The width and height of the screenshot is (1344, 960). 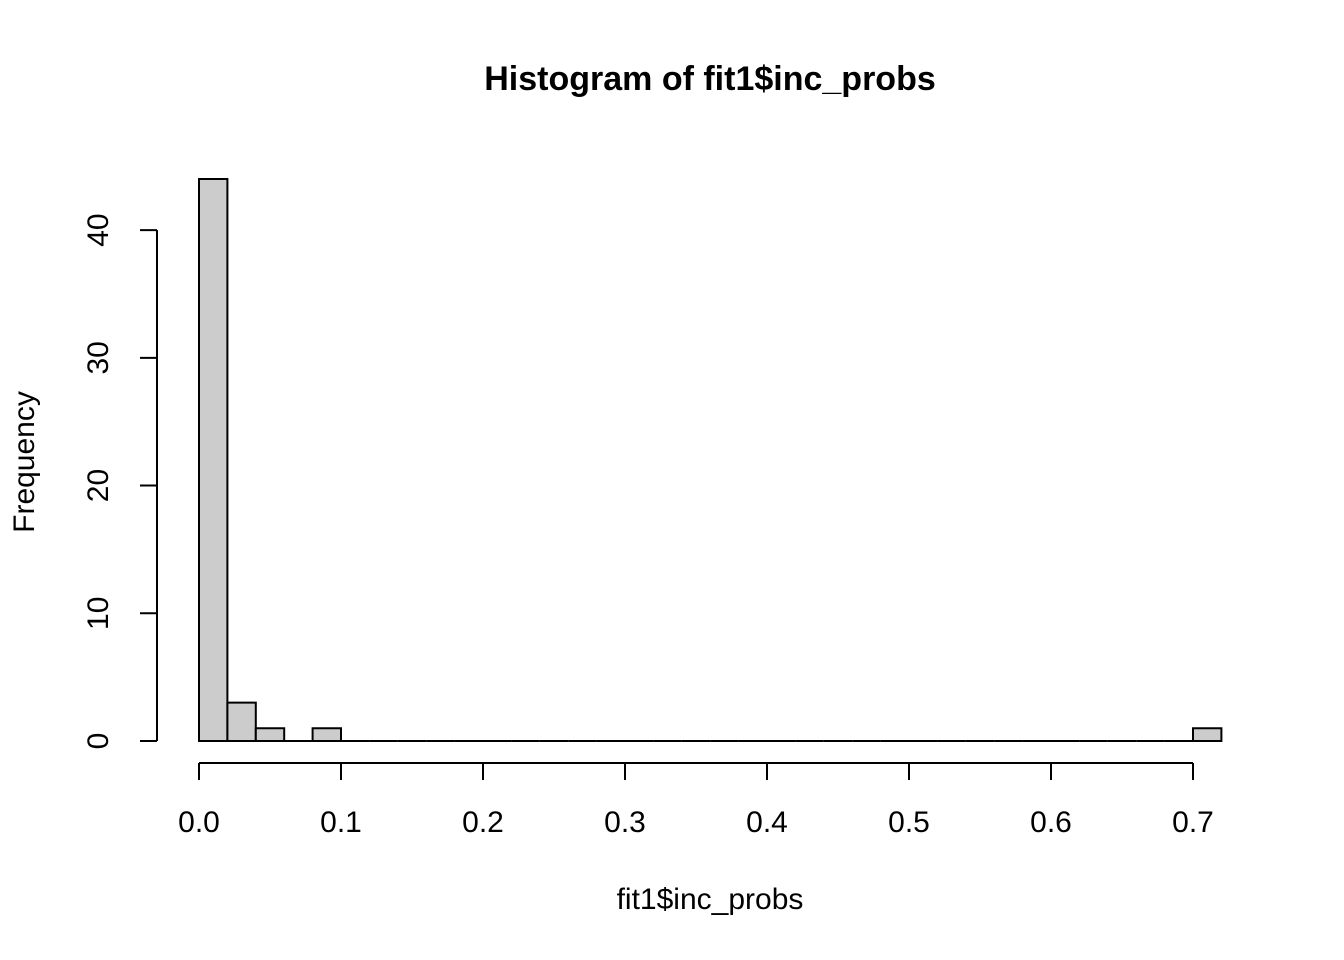 I want to click on y-axis-label: Frequency, so click(x=24, y=462).